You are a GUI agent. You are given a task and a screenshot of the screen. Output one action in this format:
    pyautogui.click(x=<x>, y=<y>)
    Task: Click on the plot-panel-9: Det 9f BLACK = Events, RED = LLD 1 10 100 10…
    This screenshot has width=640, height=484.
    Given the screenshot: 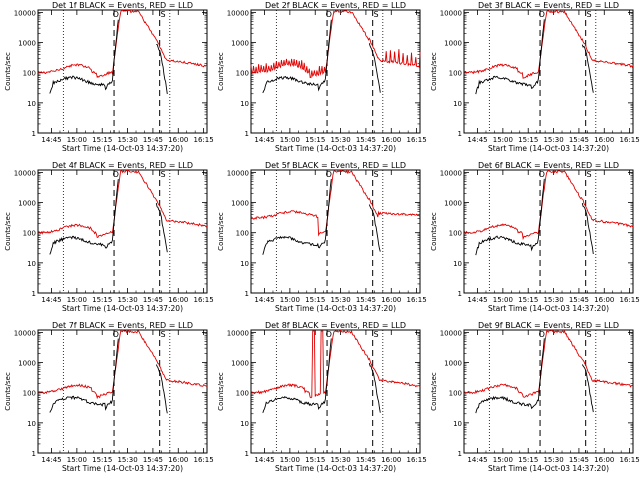 What is the action you would take?
    pyautogui.click(x=535, y=397)
    